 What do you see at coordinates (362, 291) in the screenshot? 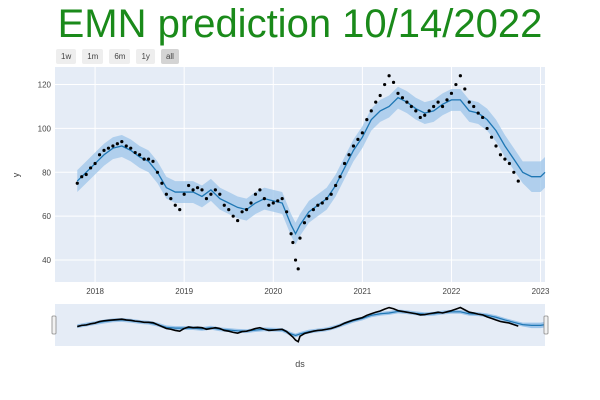
I see `x-tick-label: 2021` at bounding box center [362, 291].